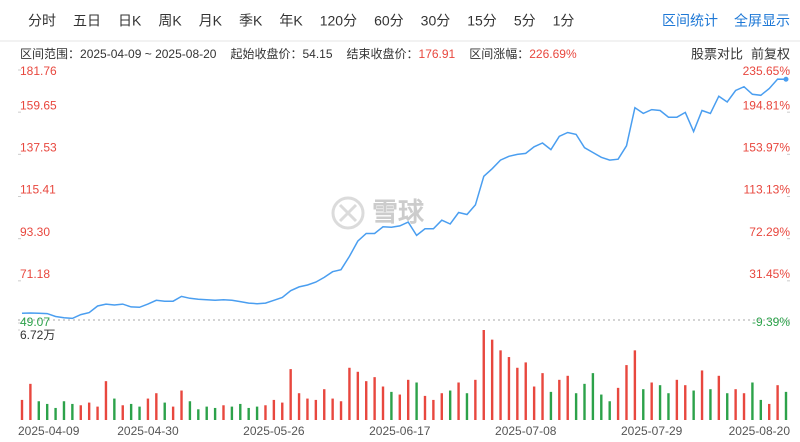  What do you see at coordinates (767, 148) in the screenshot?
I see `y2-tick-label: 153.97%` at bounding box center [767, 148].